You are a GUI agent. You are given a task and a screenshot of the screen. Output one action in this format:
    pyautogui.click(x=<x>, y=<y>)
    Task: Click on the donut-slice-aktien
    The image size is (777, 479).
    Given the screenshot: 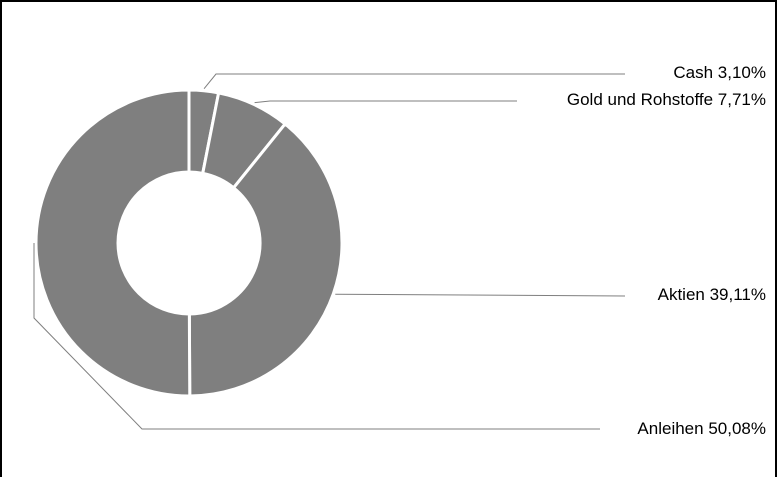 What is the action you would take?
    pyautogui.click(x=265, y=259)
    